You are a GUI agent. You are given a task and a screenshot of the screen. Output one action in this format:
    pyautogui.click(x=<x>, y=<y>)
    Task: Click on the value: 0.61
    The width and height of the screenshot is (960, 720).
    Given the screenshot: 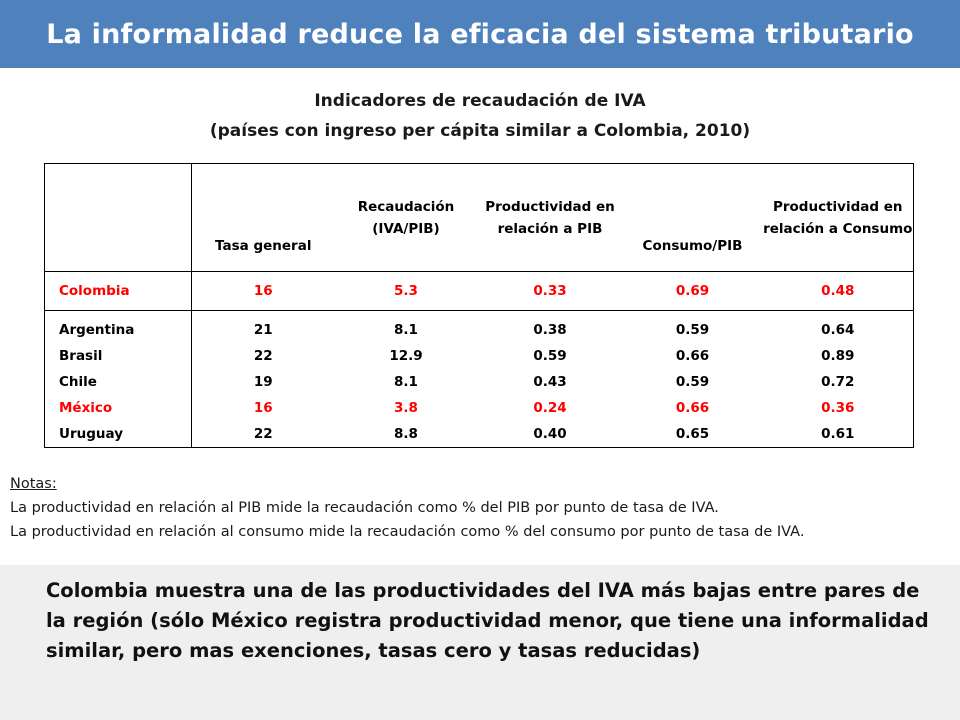 What is the action you would take?
    pyautogui.click(x=838, y=434)
    